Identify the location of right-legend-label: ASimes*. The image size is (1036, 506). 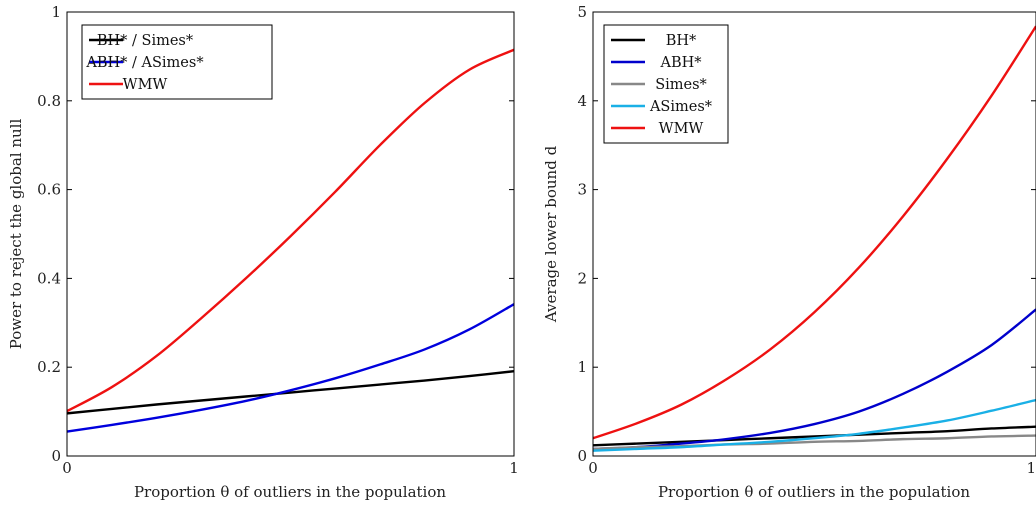
(681, 107).